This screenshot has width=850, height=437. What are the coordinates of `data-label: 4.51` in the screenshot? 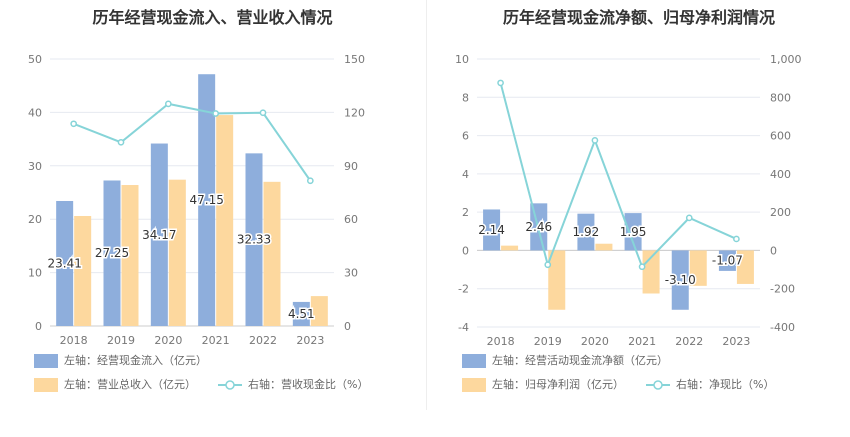 It's located at (301, 314).